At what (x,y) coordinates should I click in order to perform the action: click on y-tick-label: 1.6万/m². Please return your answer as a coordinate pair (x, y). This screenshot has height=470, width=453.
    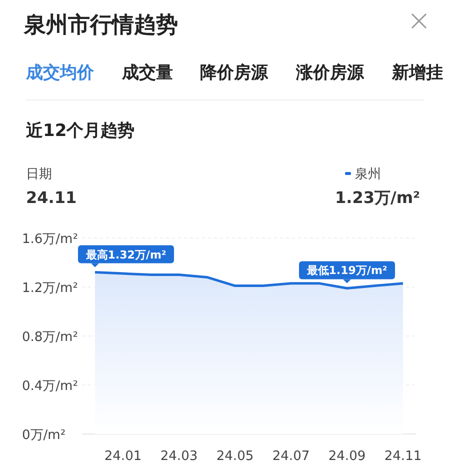
    Looking at the image, I should click on (50, 239).